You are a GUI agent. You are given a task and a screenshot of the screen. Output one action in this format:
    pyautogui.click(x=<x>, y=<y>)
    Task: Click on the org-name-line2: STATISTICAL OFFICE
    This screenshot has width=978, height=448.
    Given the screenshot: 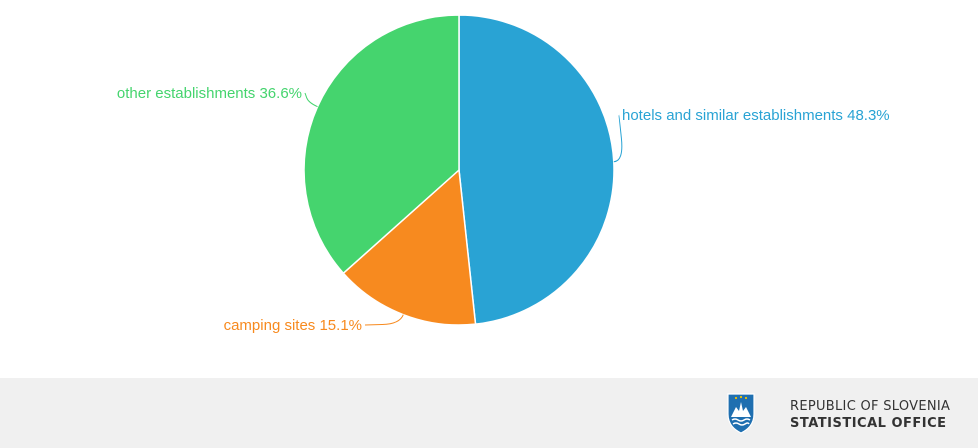 What is the action you would take?
    pyautogui.click(x=868, y=423)
    